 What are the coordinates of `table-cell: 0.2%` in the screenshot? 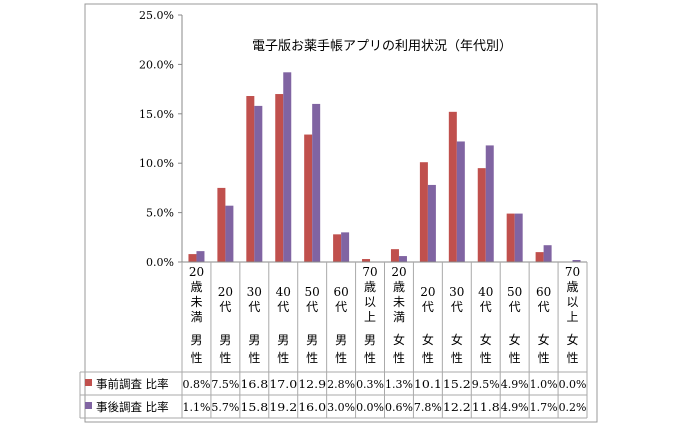 It's located at (573, 407).